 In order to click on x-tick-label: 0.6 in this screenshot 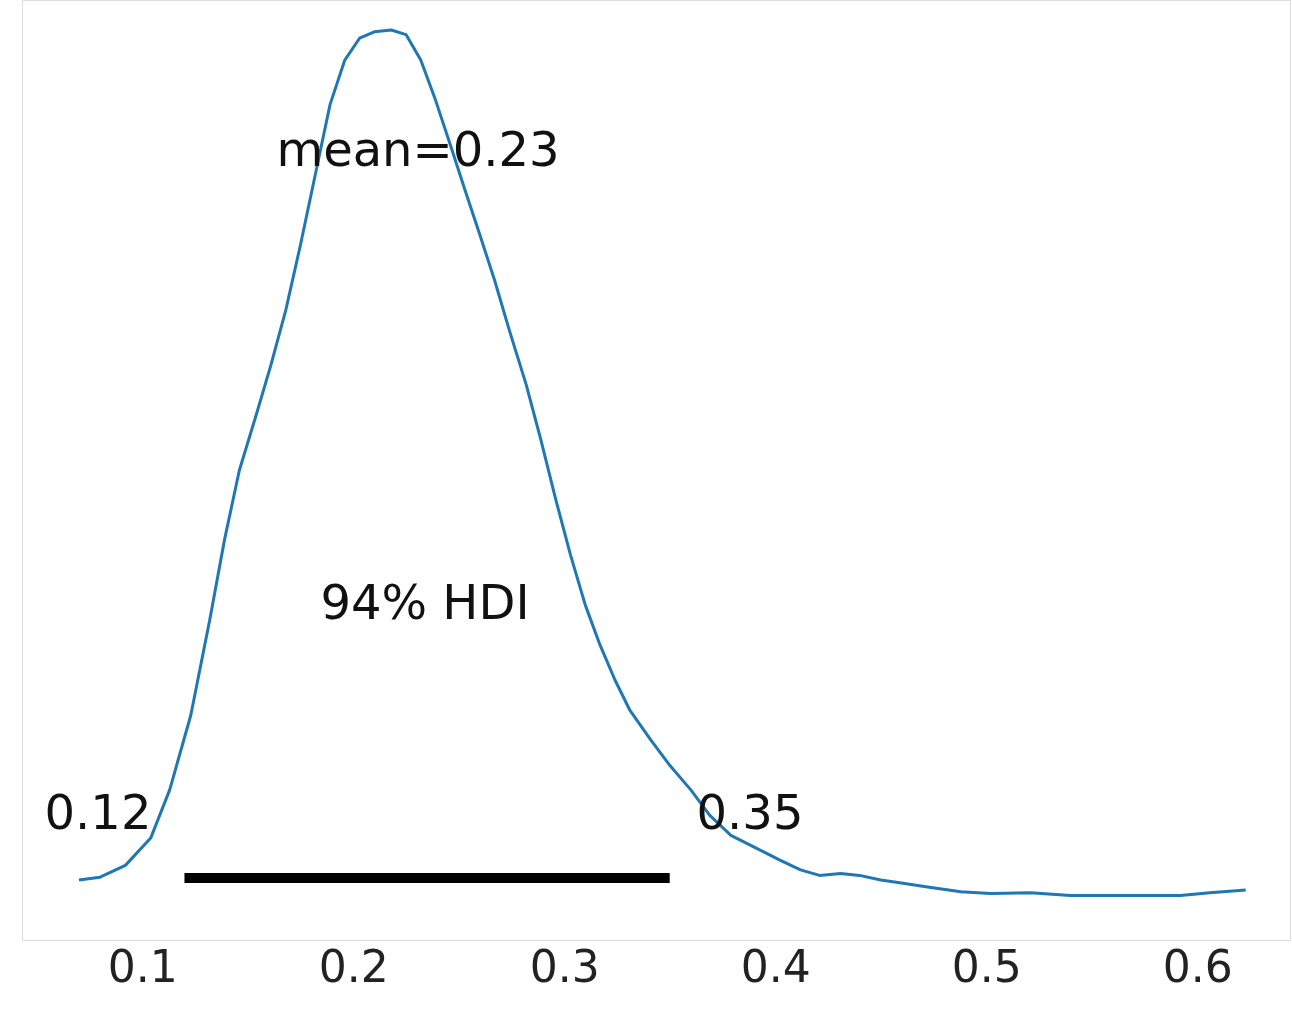, I will do `click(1197, 966)`.